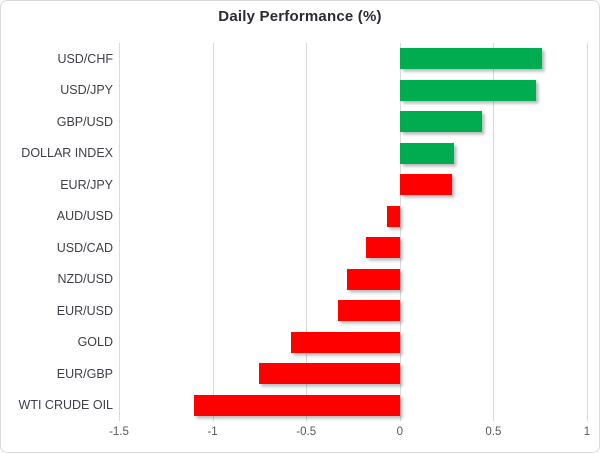 Image resolution: width=600 pixels, height=453 pixels. I want to click on bar-wti-crude-oil, so click(296, 405).